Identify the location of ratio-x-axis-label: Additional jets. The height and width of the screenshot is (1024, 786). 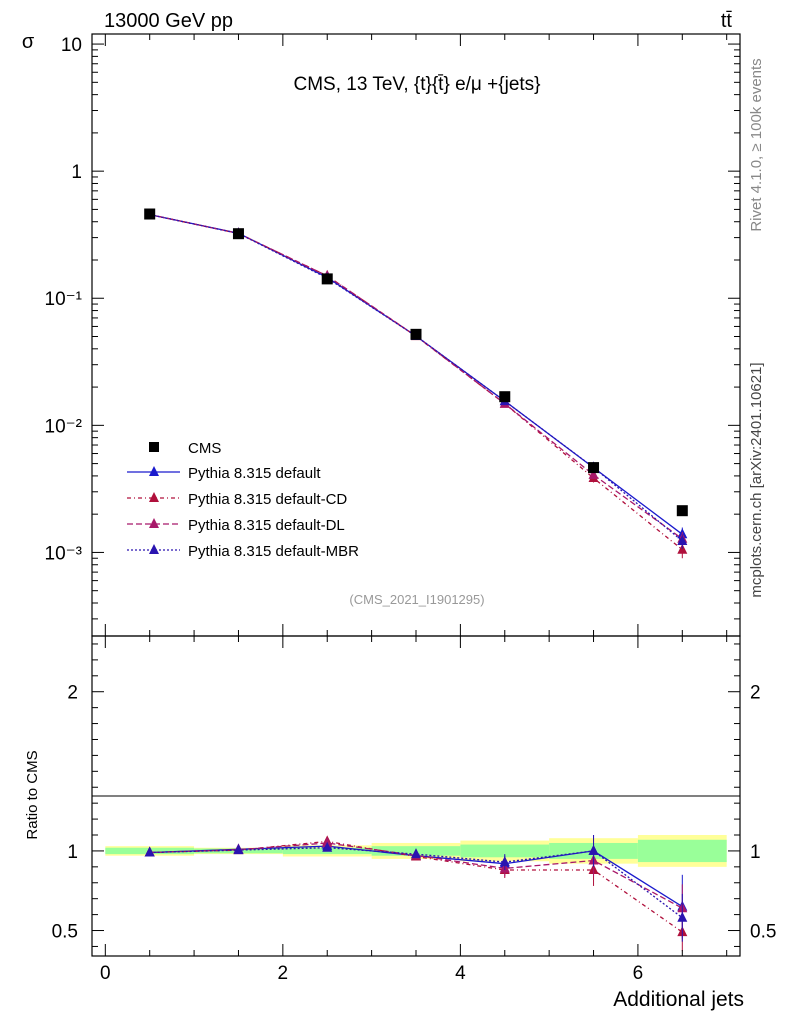
(678, 999).